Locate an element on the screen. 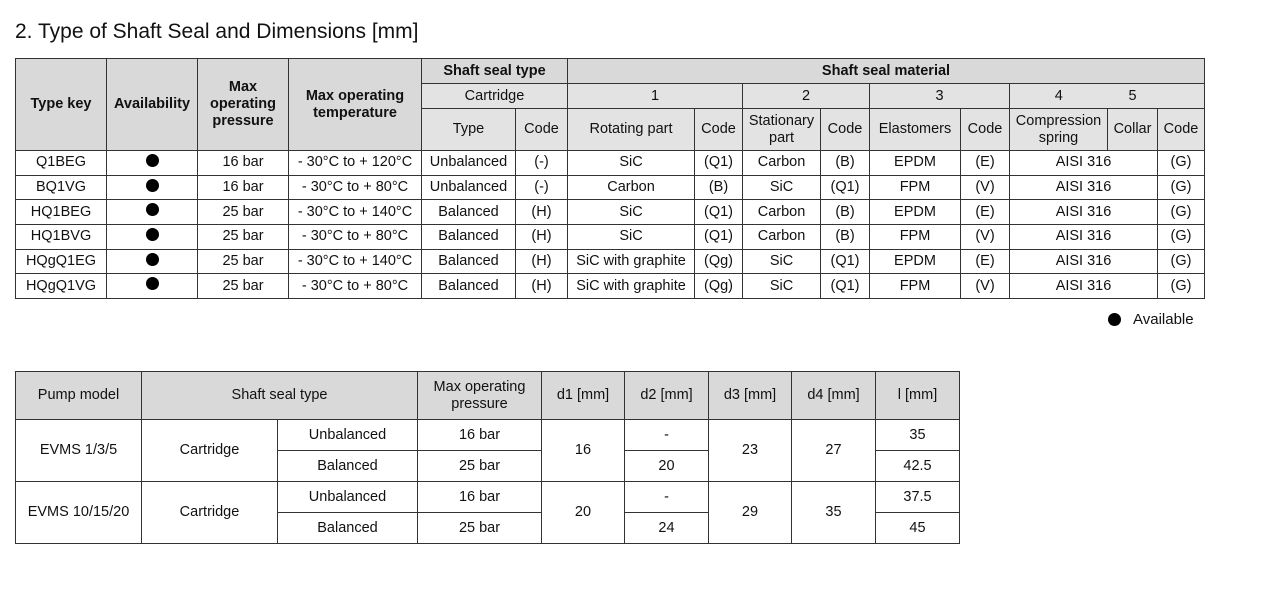 The height and width of the screenshot is (601, 1264). type-key-cell: HQ1BVG is located at coordinates (61, 237).